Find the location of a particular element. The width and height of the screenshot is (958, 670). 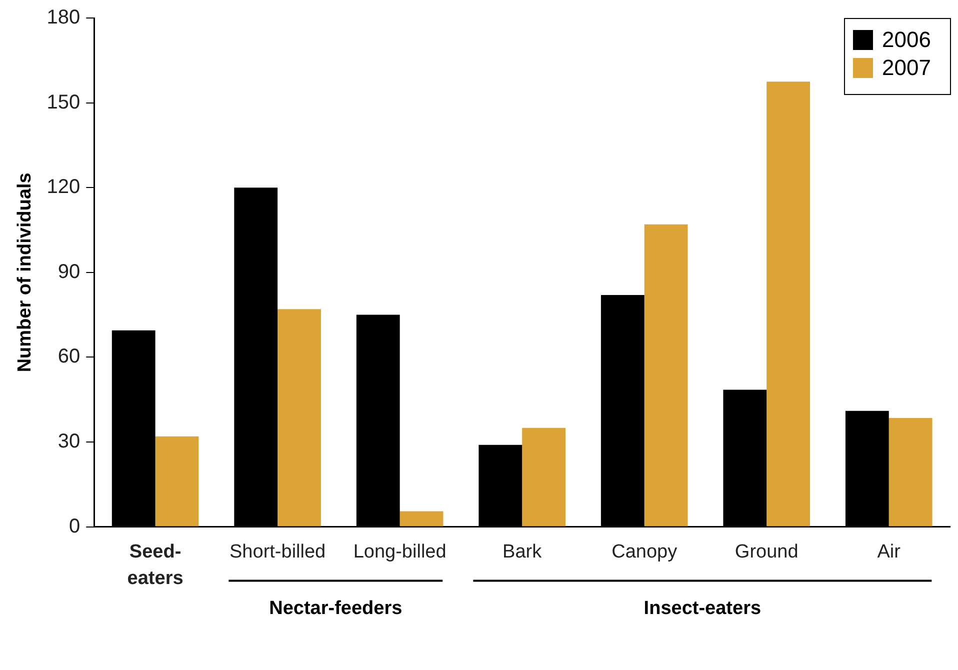

x-tick-label: Short-billed is located at coordinates (278, 551).